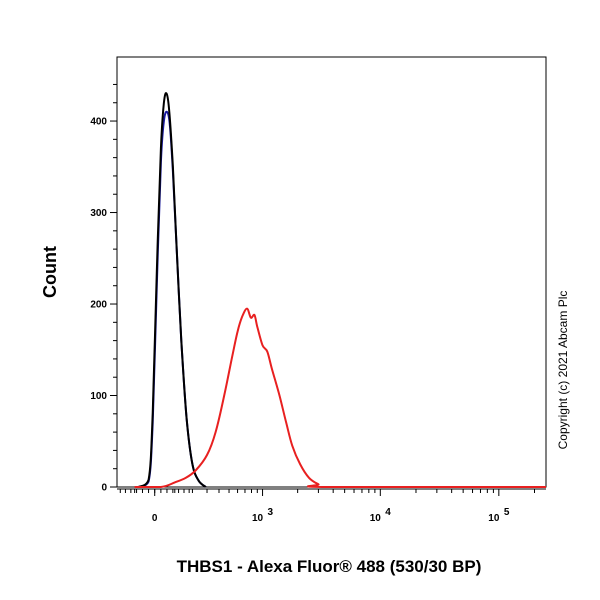 This screenshot has width=600, height=600. I want to click on x-tick-exponent: 4, so click(388, 512).